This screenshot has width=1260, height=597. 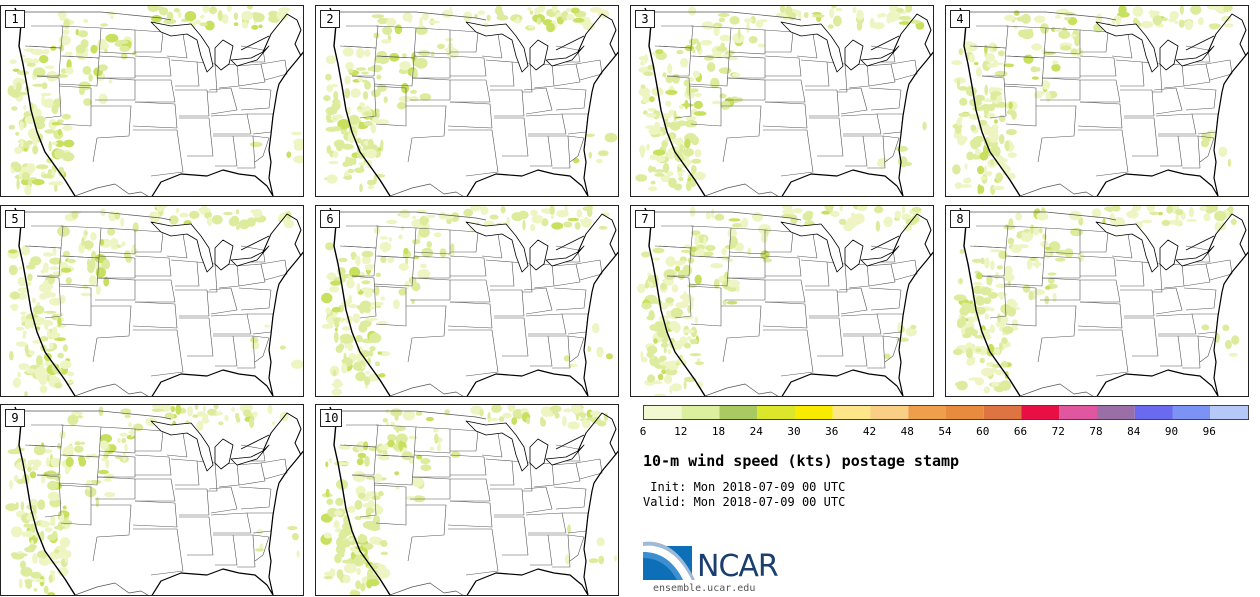 What do you see at coordinates (907, 431) in the screenshot?
I see `colorbar-tick-label: 48` at bounding box center [907, 431].